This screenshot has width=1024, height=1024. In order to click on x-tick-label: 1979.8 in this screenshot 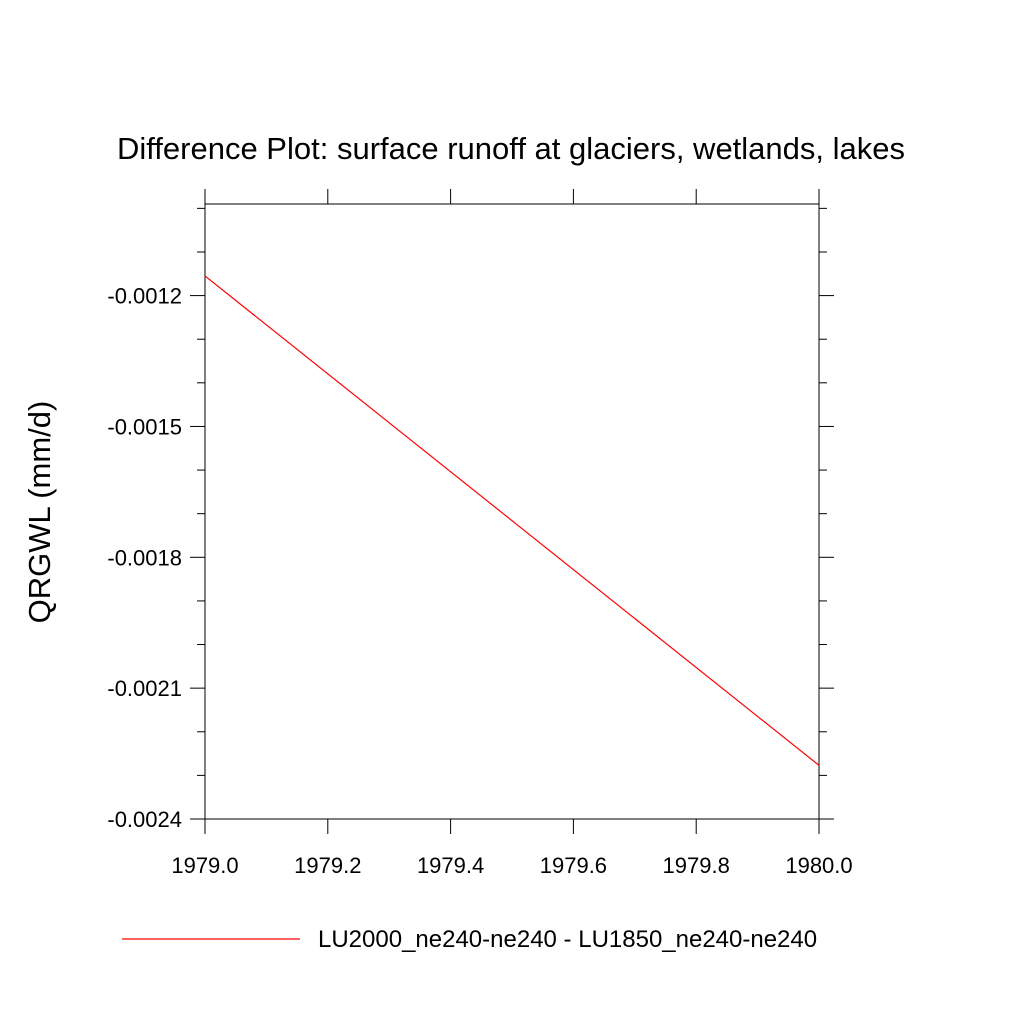, I will do `click(696, 865)`.